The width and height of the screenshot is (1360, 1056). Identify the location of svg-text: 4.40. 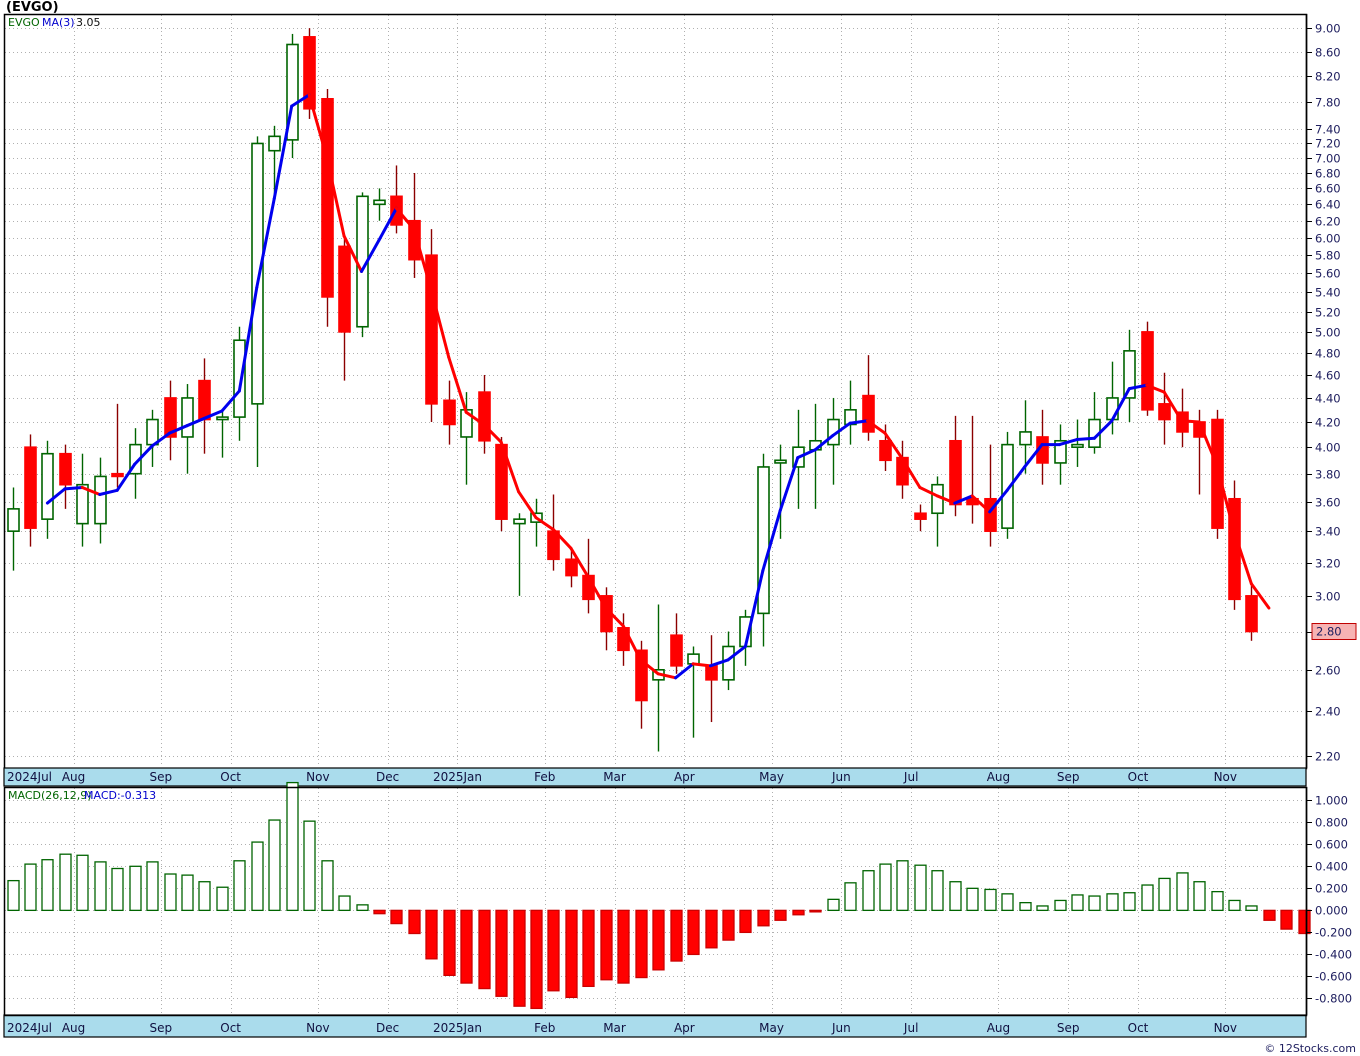
(1328, 399).